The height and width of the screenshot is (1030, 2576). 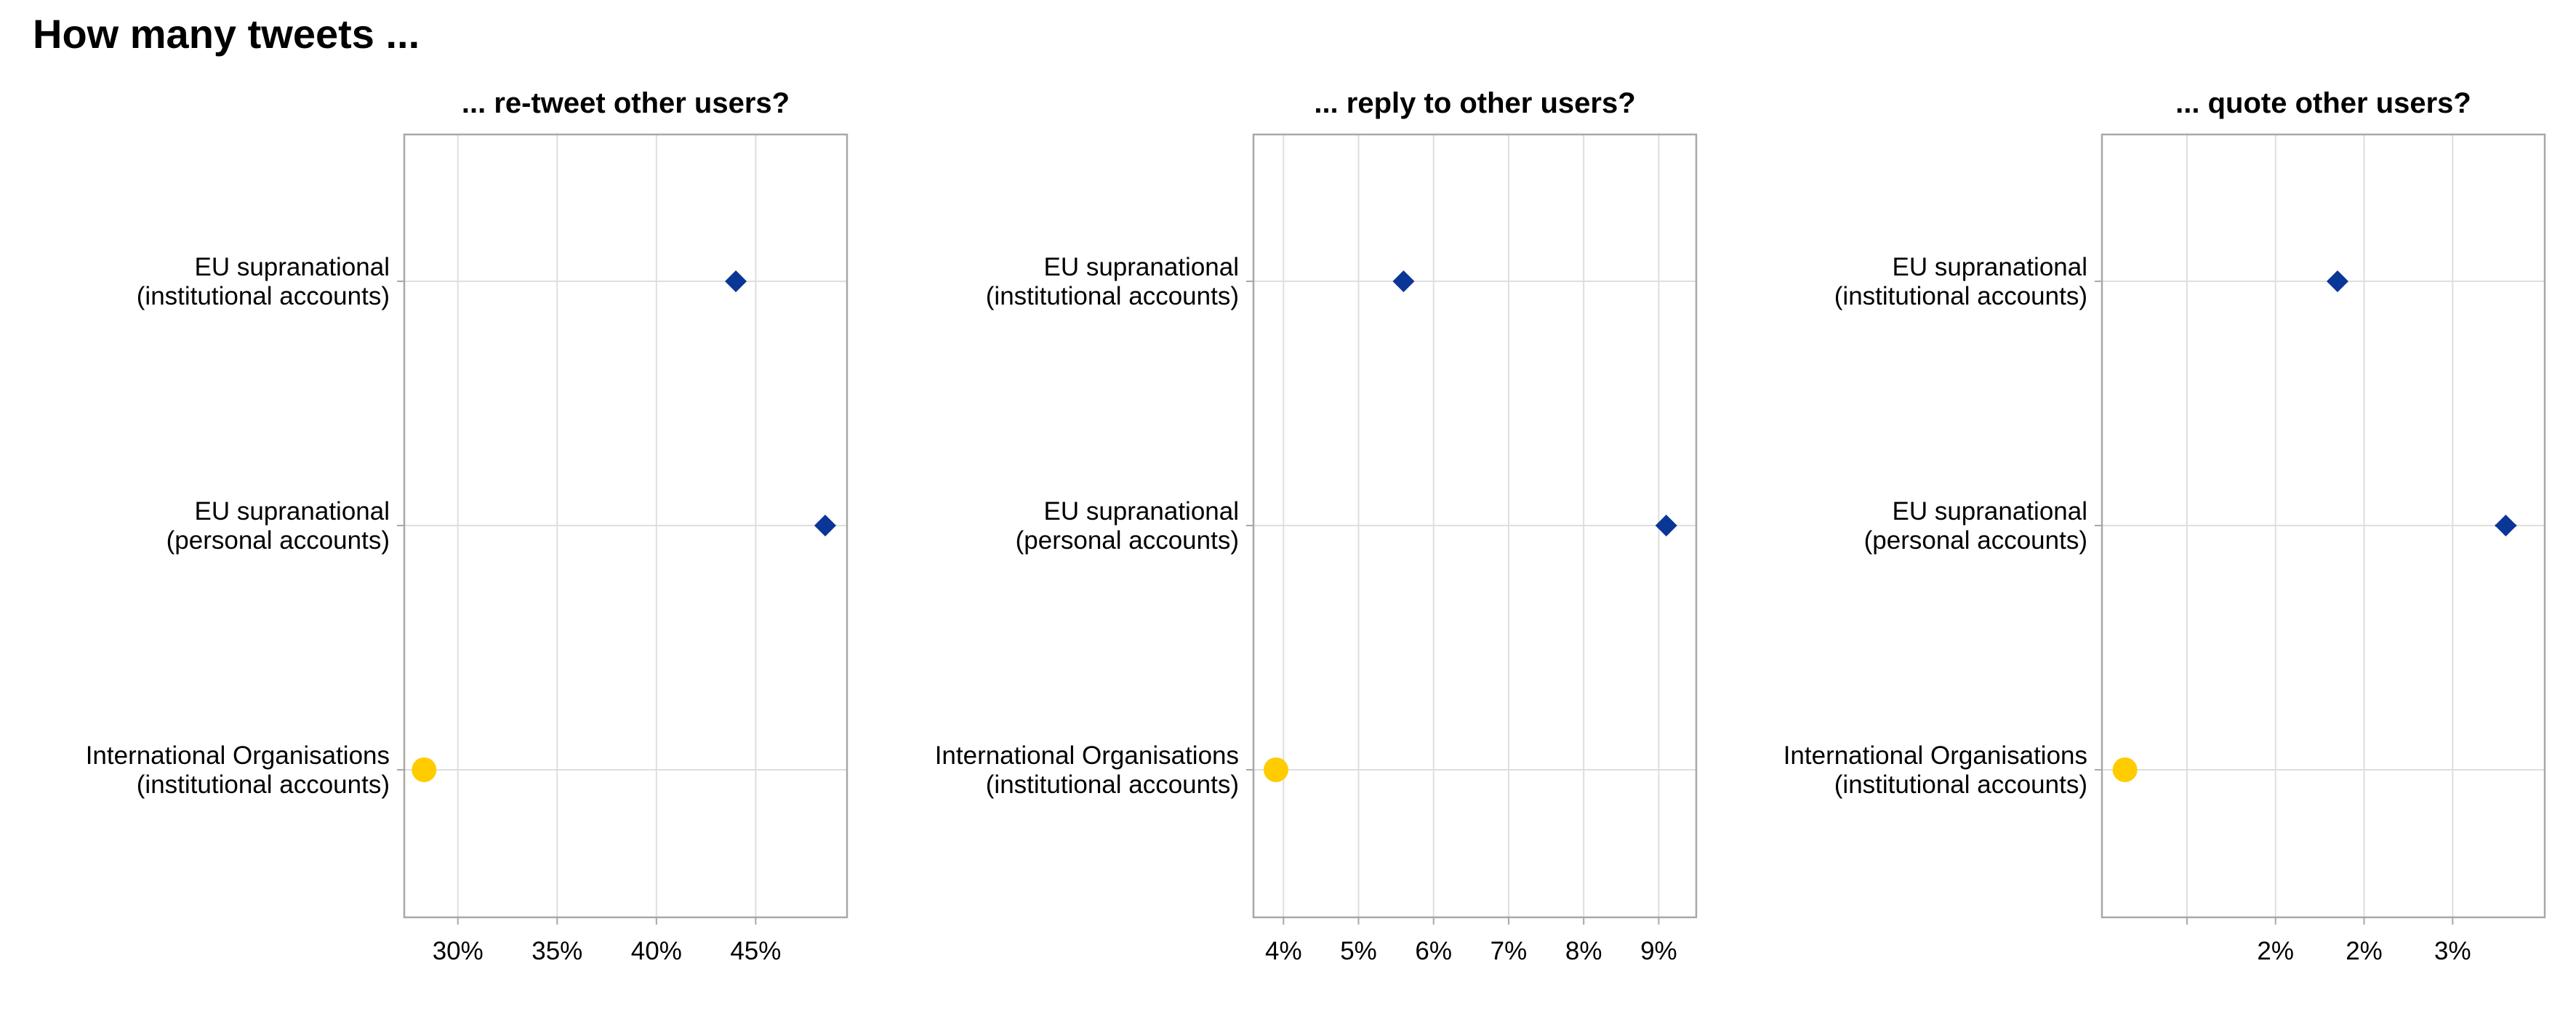 What do you see at coordinates (1509, 951) in the screenshot?
I see `x-tick-label: 7%` at bounding box center [1509, 951].